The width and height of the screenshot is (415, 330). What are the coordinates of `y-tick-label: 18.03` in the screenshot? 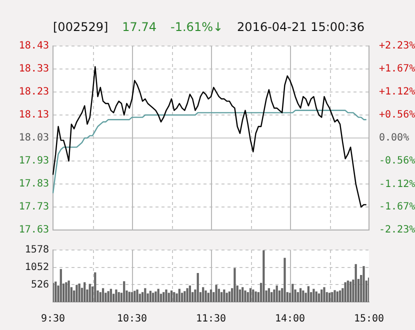 It's located at (33, 138).